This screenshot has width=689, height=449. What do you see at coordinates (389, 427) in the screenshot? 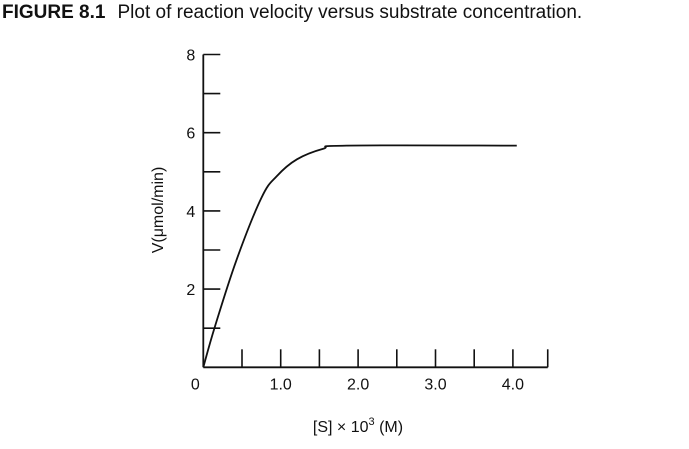
I see `x-axis-title-unit: (M)` at bounding box center [389, 427].